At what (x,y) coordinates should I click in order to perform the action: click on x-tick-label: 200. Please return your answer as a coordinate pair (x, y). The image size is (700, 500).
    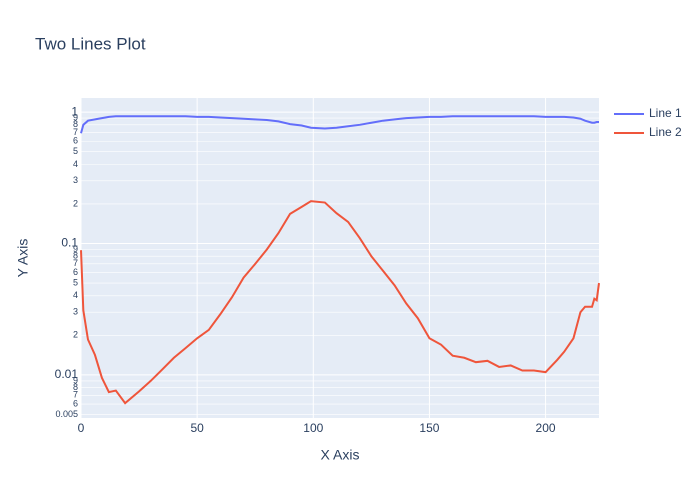
    Looking at the image, I should click on (546, 428).